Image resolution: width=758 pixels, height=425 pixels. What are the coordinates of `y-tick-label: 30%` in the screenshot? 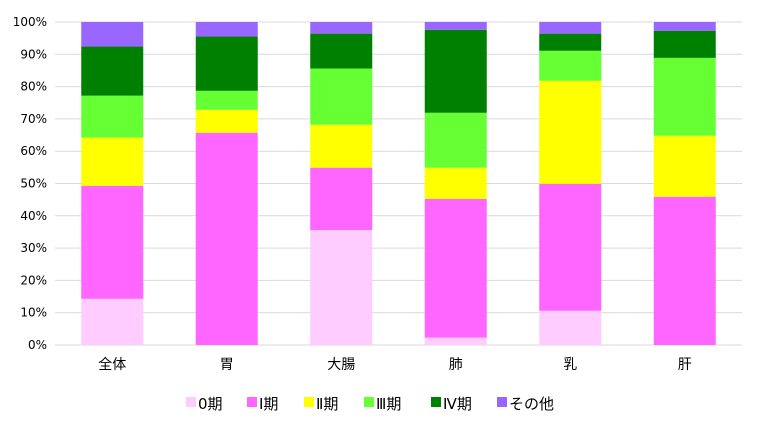 It's located at (33, 248).